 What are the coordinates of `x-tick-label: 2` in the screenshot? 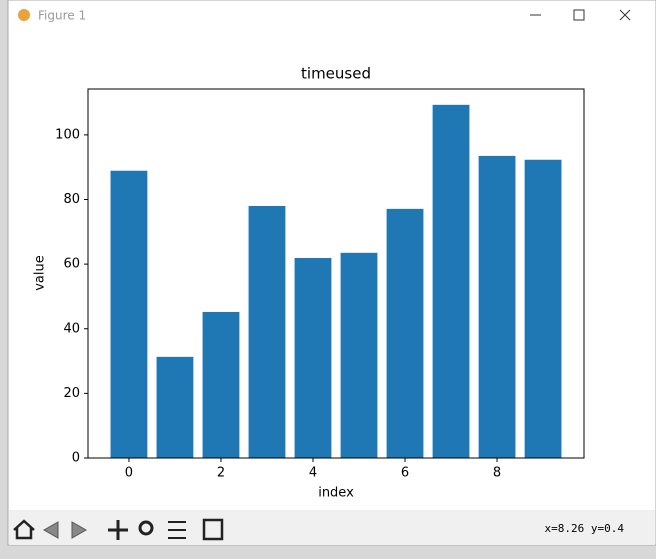 It's located at (221, 473).